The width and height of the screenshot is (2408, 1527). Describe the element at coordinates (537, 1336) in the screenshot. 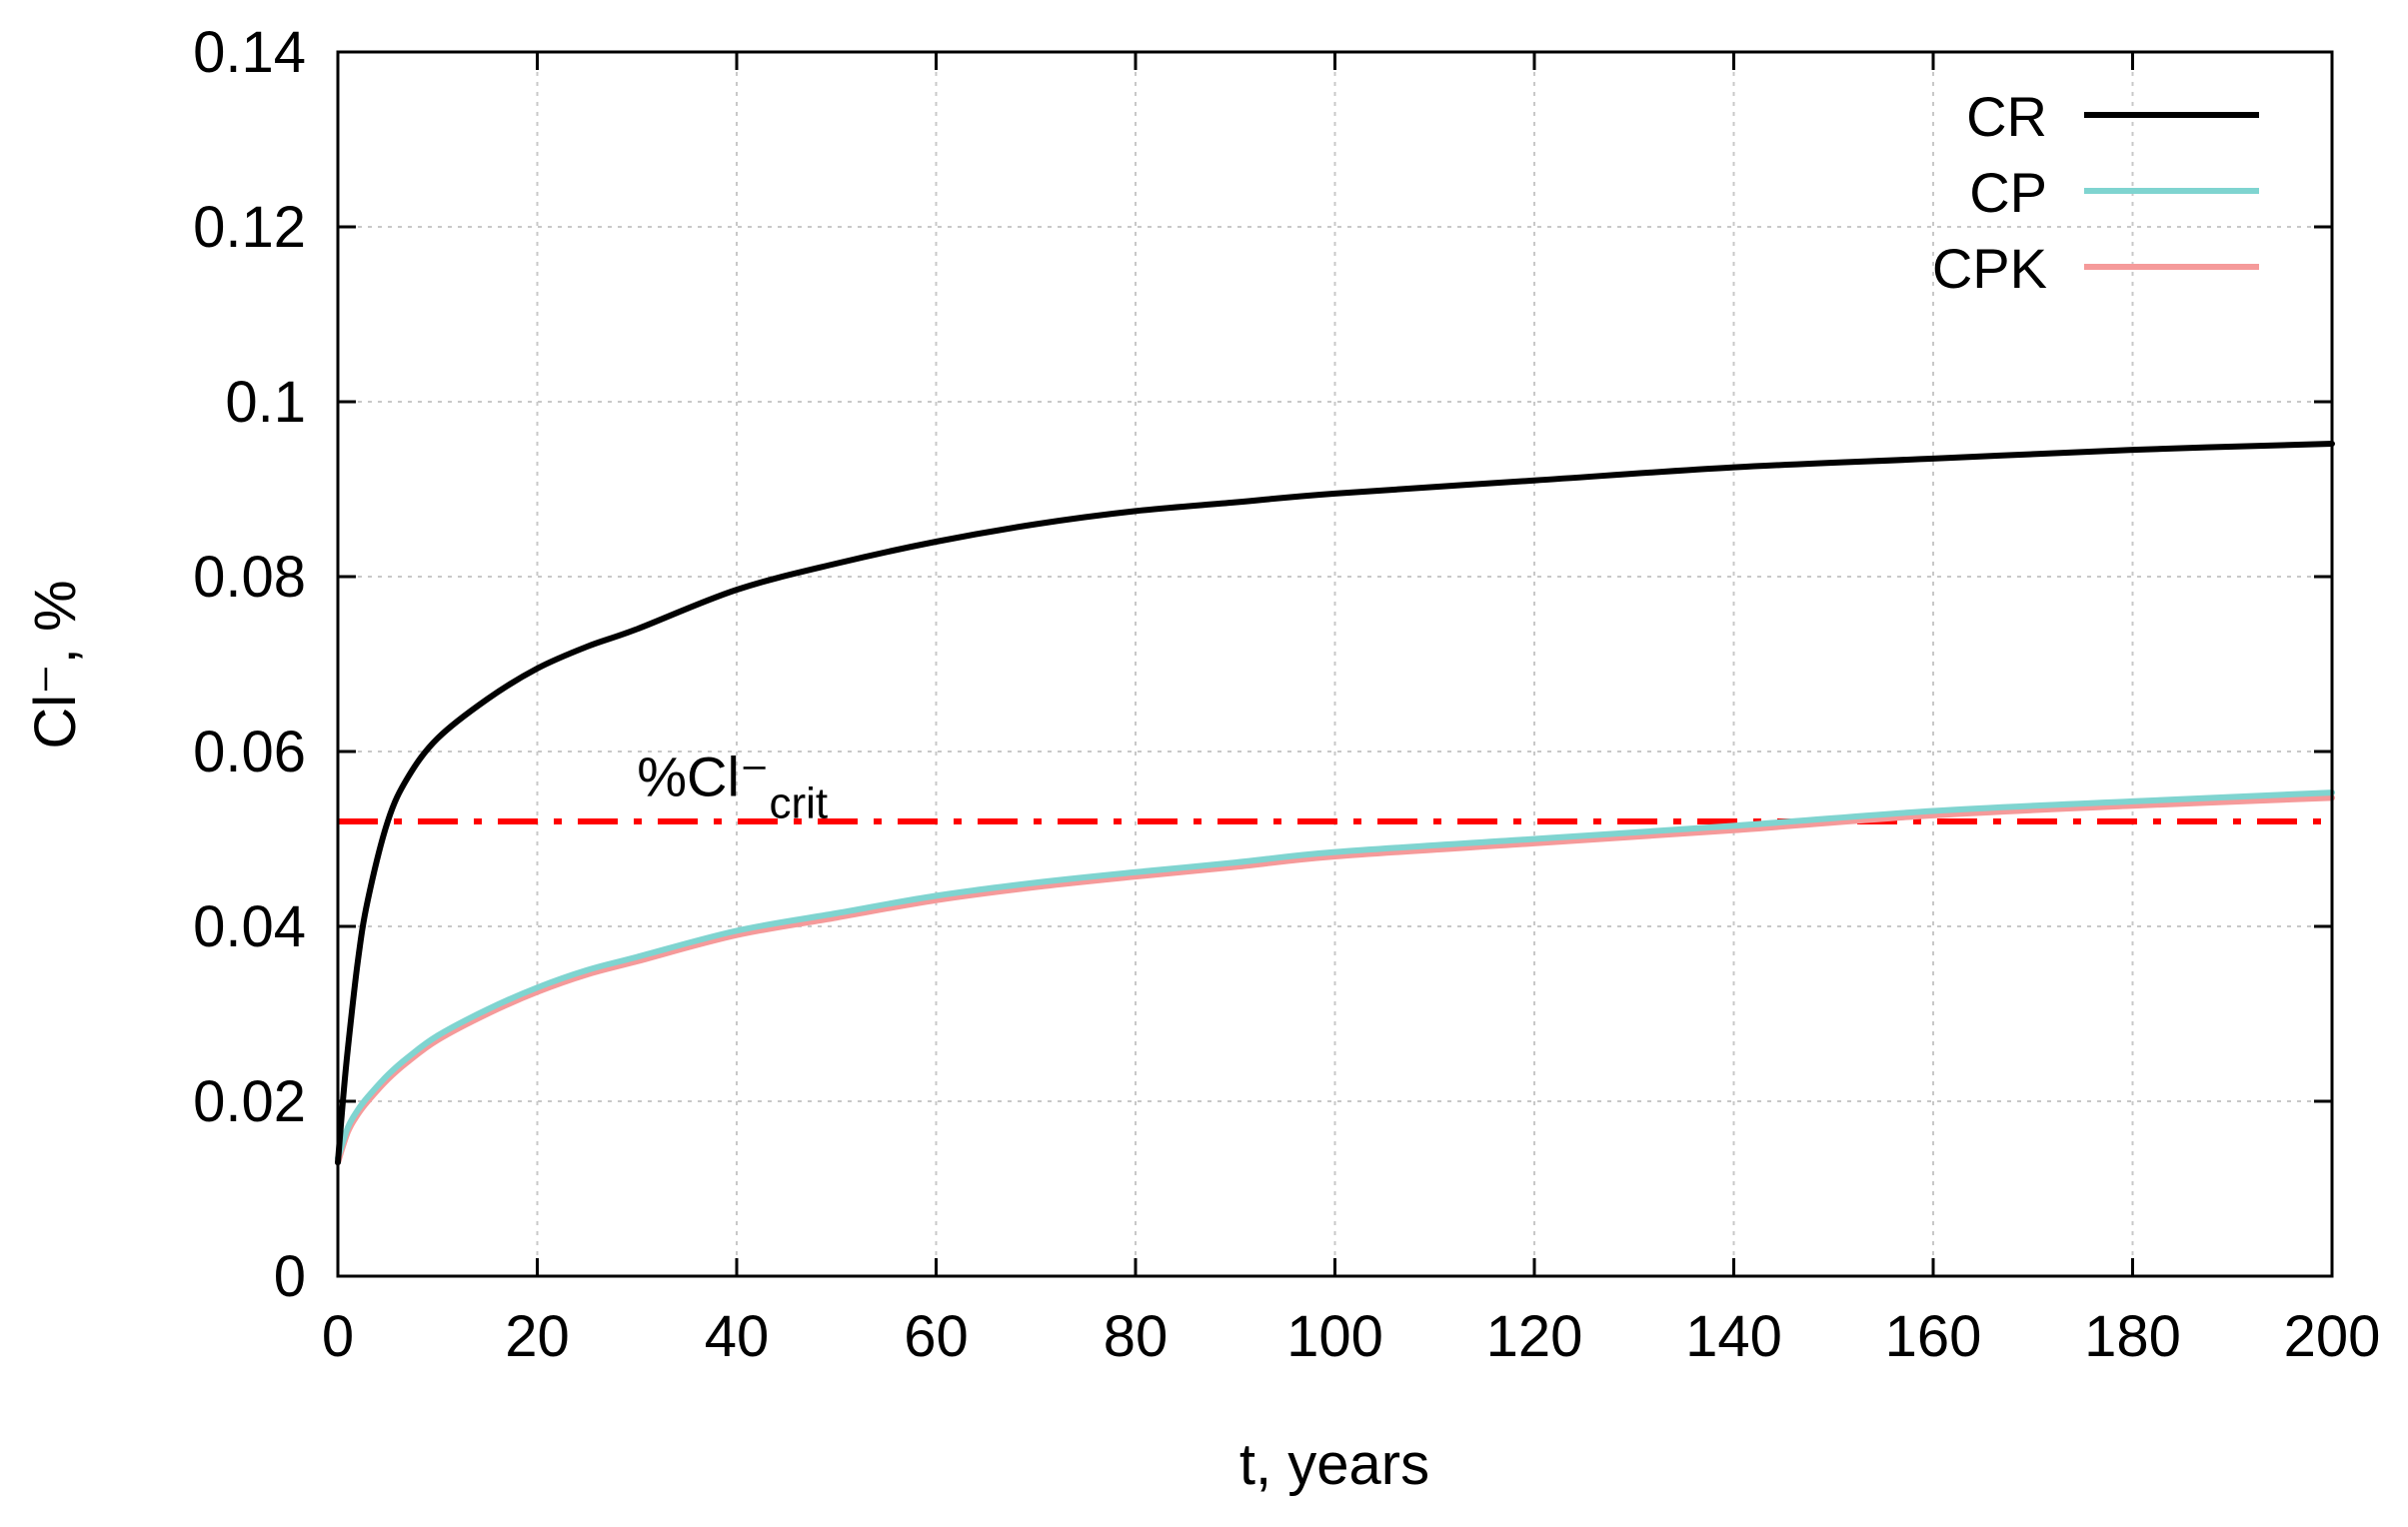

I see `x-tick-label: 20` at that location.